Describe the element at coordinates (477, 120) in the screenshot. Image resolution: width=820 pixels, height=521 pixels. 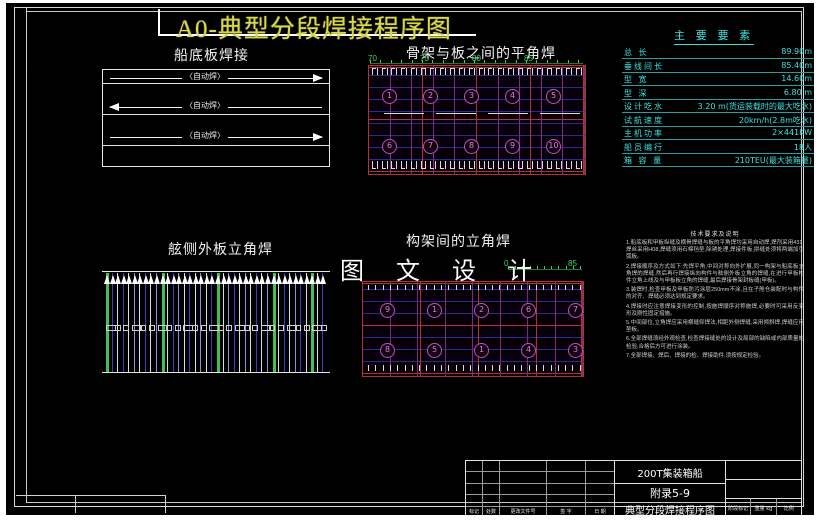
I see `panel-flat-fillet-weld: 1 2 3 4 5 6 7 8 9 10` at that location.